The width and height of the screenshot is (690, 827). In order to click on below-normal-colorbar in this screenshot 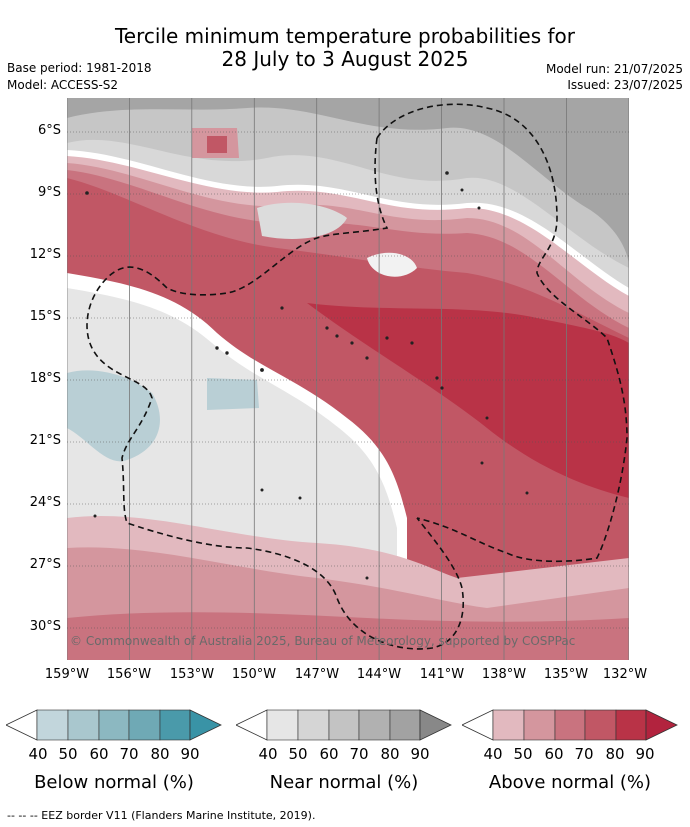, I will do `click(114, 725)`.